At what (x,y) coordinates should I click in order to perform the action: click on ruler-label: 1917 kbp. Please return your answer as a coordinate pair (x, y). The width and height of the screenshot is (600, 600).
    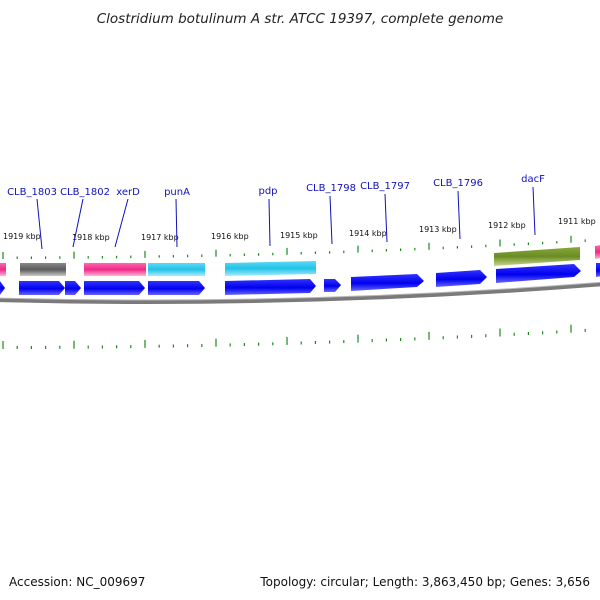
    Looking at the image, I should click on (160, 237).